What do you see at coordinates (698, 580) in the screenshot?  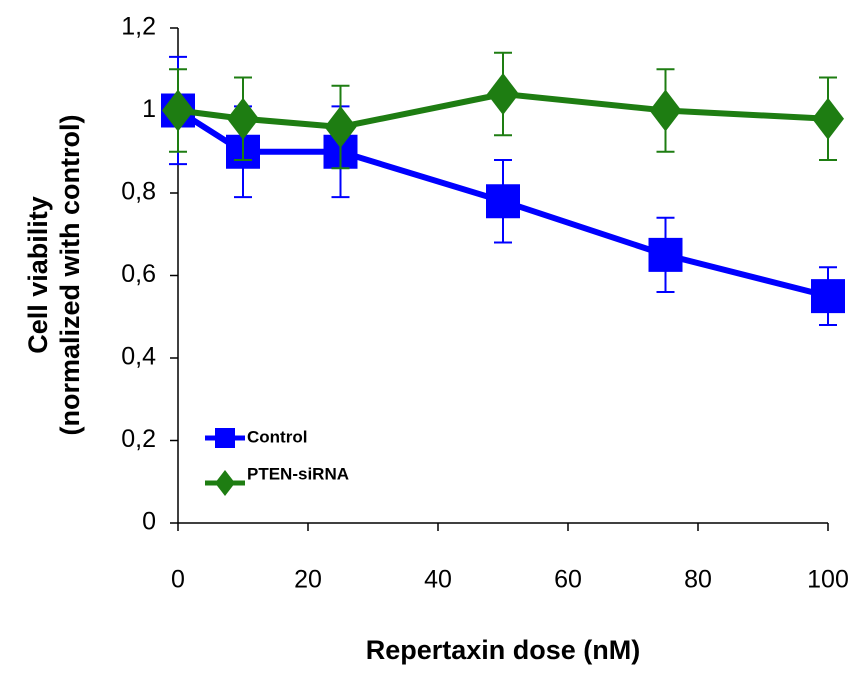 I see `x-tick-label: 80` at bounding box center [698, 580].